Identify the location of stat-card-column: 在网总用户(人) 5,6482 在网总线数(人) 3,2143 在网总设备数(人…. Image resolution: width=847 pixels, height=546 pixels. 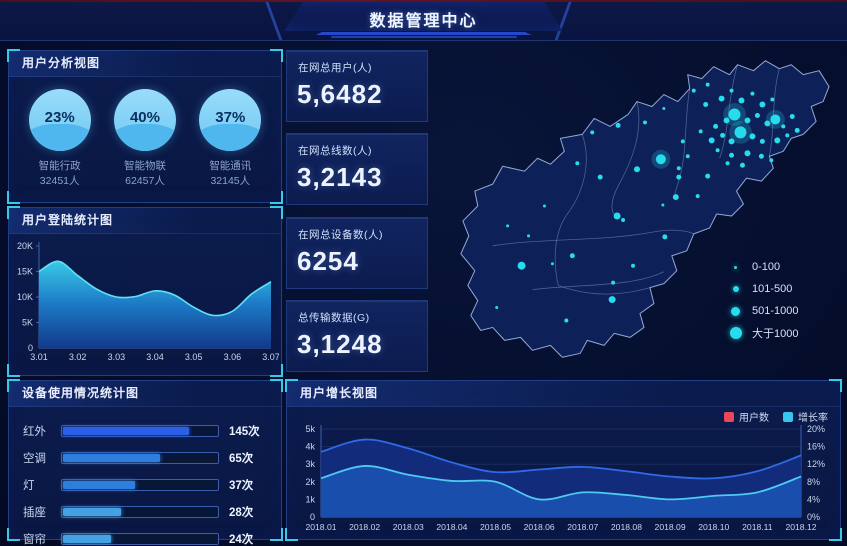
(357, 211).